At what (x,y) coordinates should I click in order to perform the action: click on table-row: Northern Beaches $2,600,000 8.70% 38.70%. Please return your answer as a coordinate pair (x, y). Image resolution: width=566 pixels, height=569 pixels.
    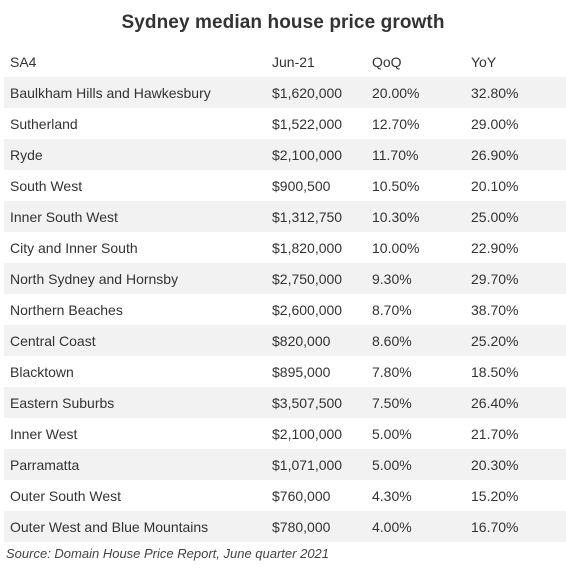
    Looking at the image, I should click on (285, 309).